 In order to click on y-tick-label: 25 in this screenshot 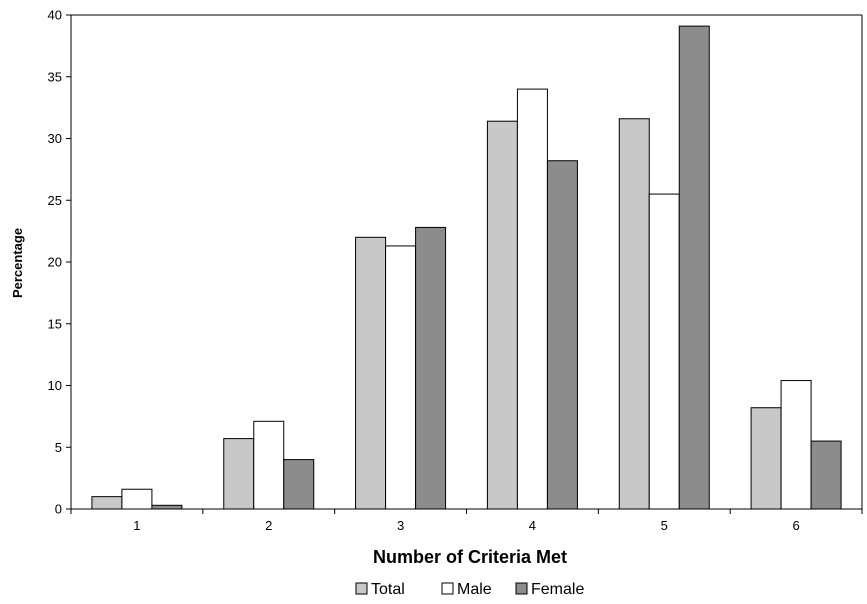, I will do `click(55, 200)`.